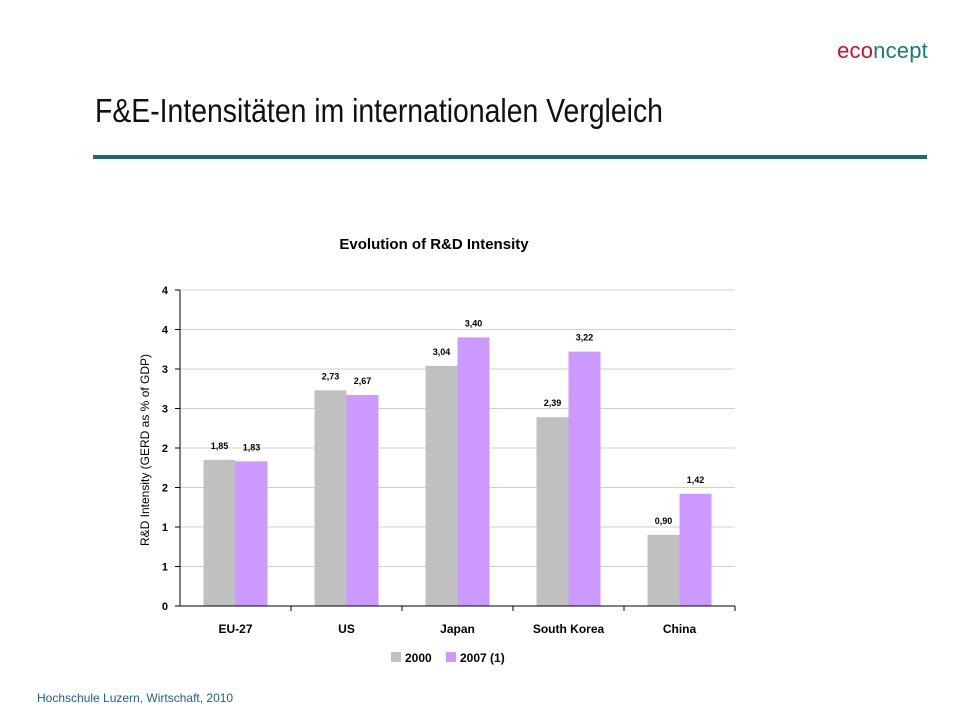 The width and height of the screenshot is (960, 720). Describe the element at coordinates (363, 381) in the screenshot. I see `data-label: 2,67` at that location.